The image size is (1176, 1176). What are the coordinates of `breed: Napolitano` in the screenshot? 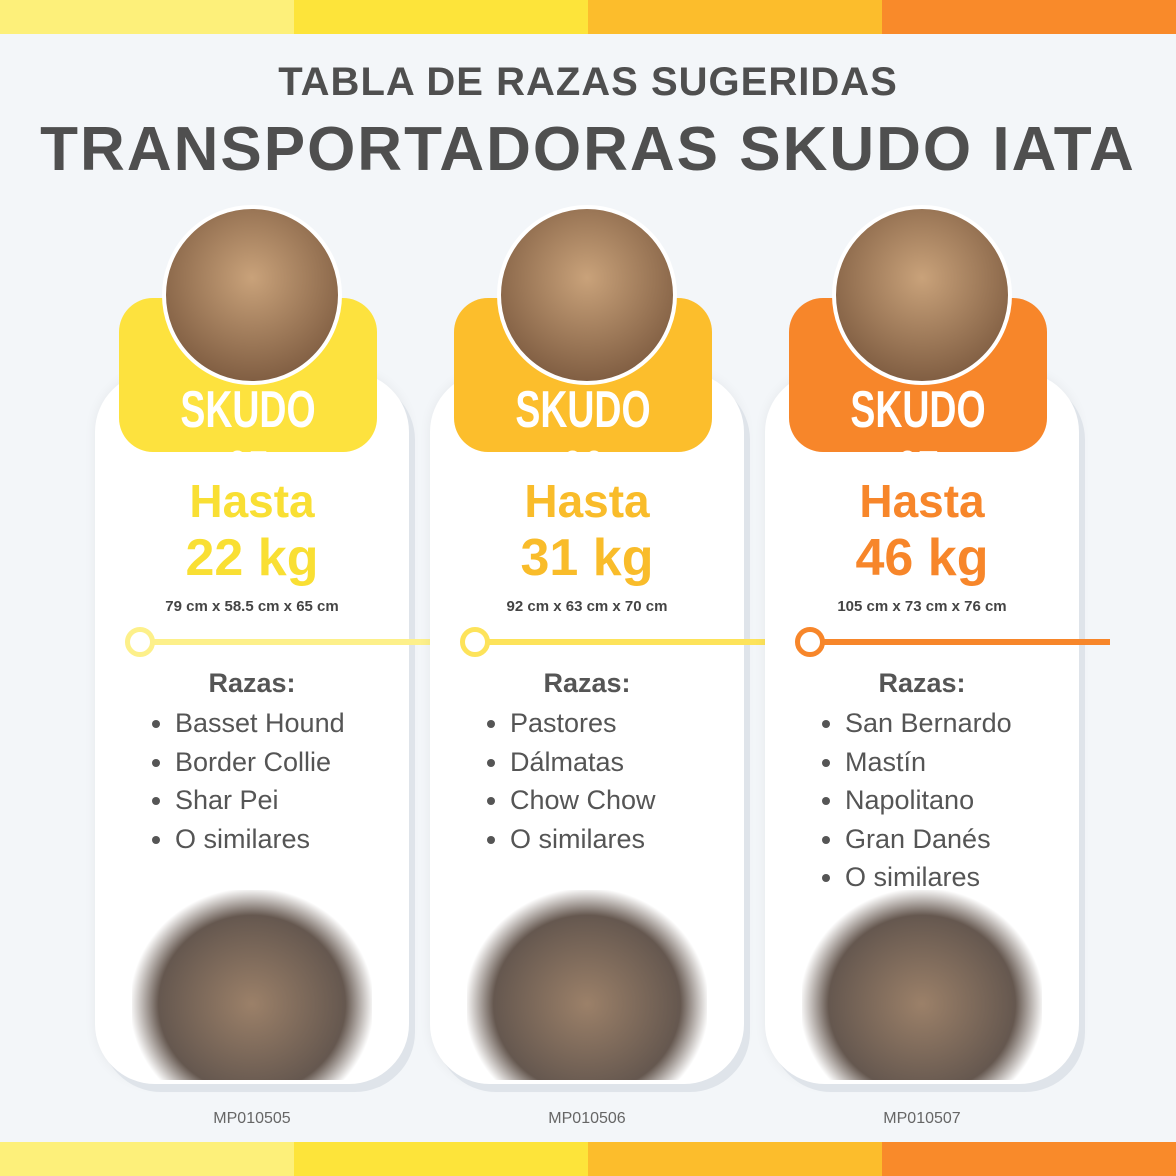 It's located at (928, 800).